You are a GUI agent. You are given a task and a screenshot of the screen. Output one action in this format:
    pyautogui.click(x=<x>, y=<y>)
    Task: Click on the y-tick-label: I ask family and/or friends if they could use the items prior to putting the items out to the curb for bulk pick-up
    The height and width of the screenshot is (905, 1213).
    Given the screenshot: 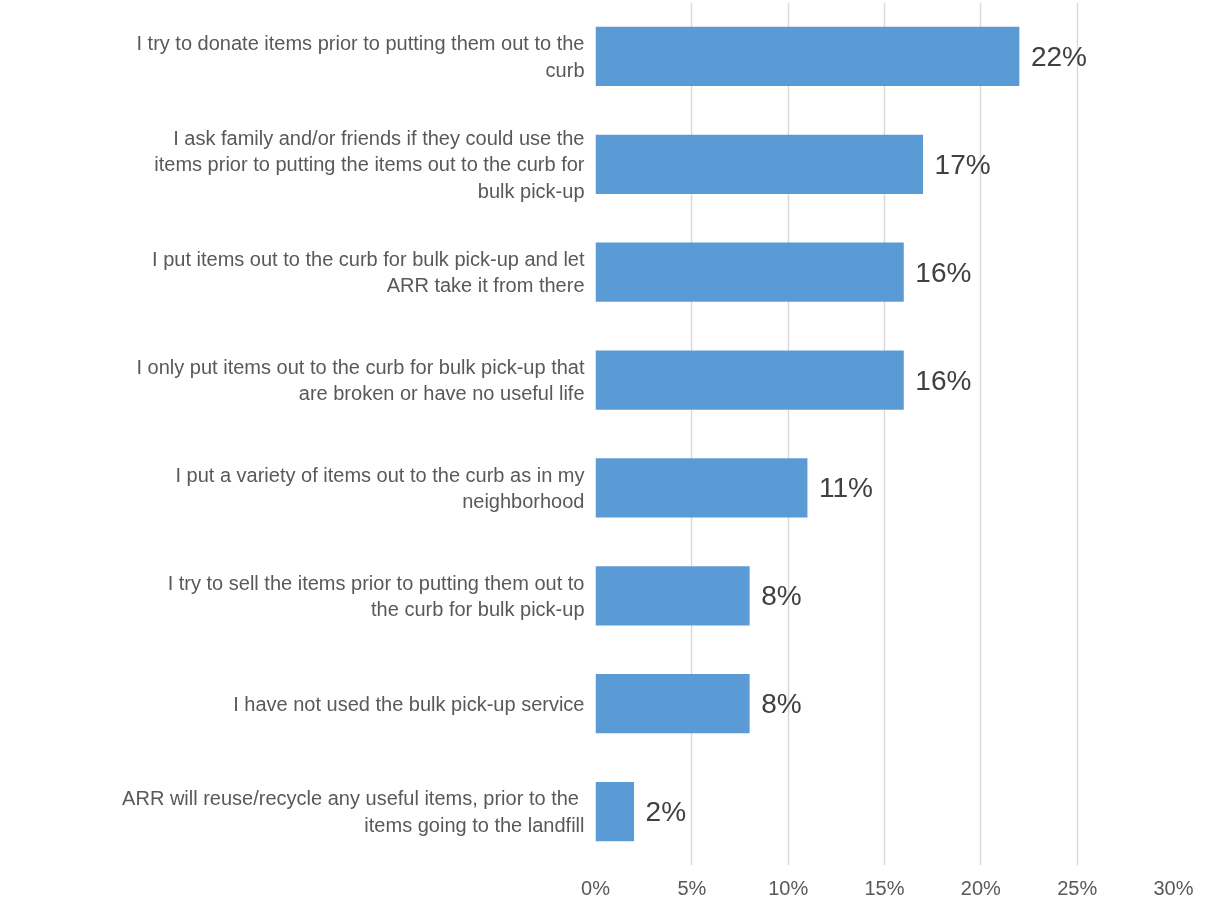 What is the action you would take?
    pyautogui.click(x=369, y=164)
    